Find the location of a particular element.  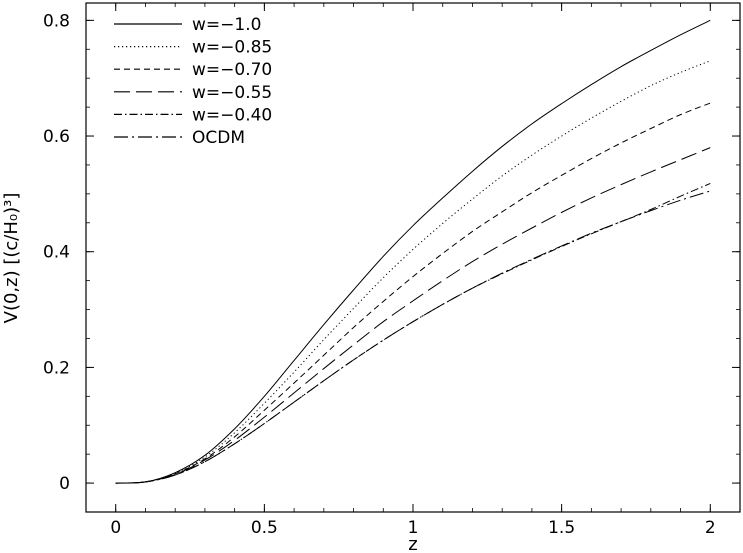

y-tick-label: 0.8 is located at coordinates (56, 21).